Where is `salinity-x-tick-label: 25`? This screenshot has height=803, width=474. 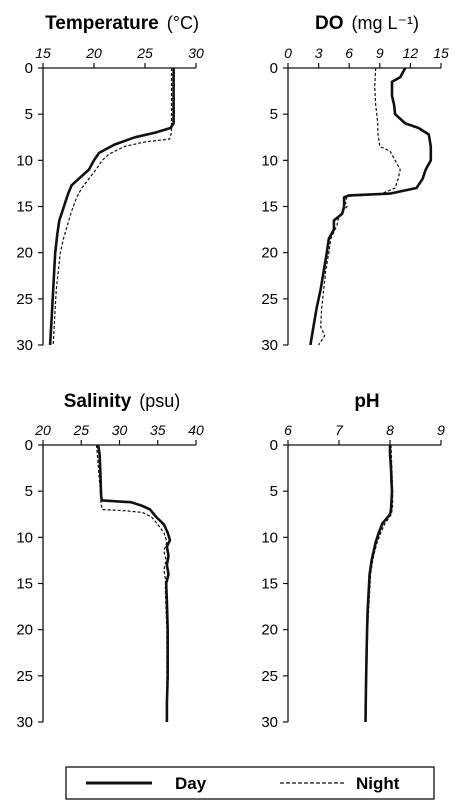 salinity-x-tick-label: 25 is located at coordinates (80, 430).